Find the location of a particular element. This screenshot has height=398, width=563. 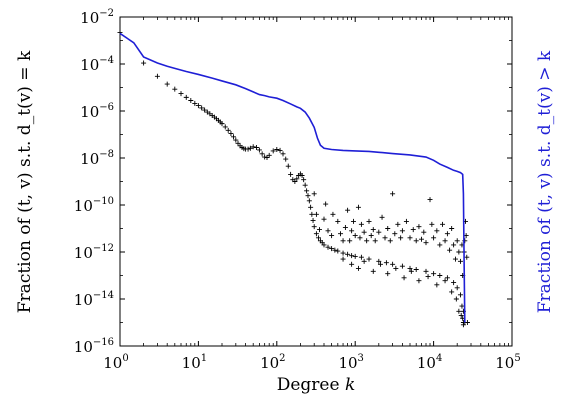

y-tick-label: 10⁻¹² is located at coordinates (94, 252).